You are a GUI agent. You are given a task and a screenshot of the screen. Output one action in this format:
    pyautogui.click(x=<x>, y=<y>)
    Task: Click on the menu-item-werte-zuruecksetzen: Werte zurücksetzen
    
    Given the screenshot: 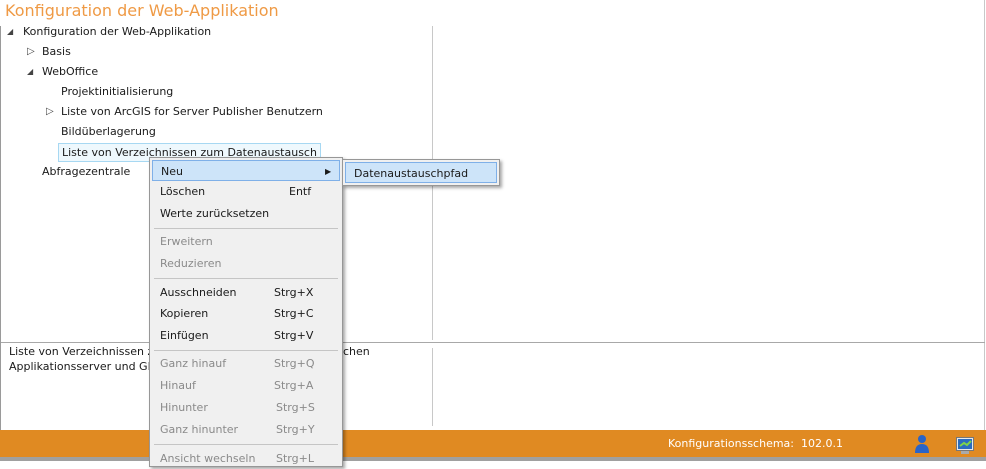 What is the action you would take?
    pyautogui.click(x=215, y=213)
    